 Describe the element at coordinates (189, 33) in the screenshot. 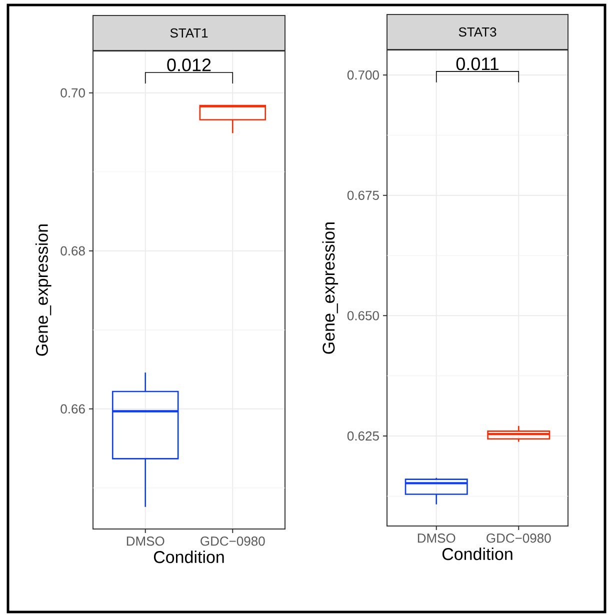

I see `chart-title: STAT1` at that location.